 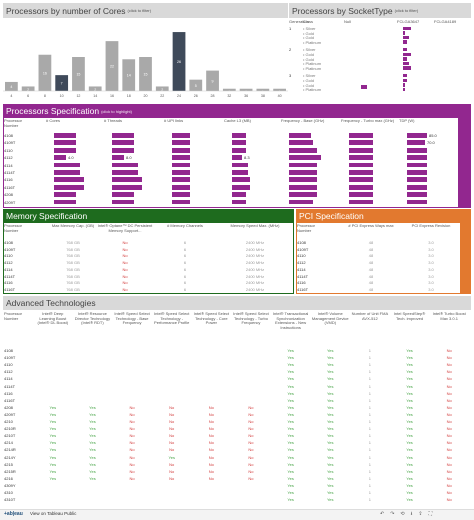 I want to click on revert-icon: ⟲, so click(x=405, y=514).